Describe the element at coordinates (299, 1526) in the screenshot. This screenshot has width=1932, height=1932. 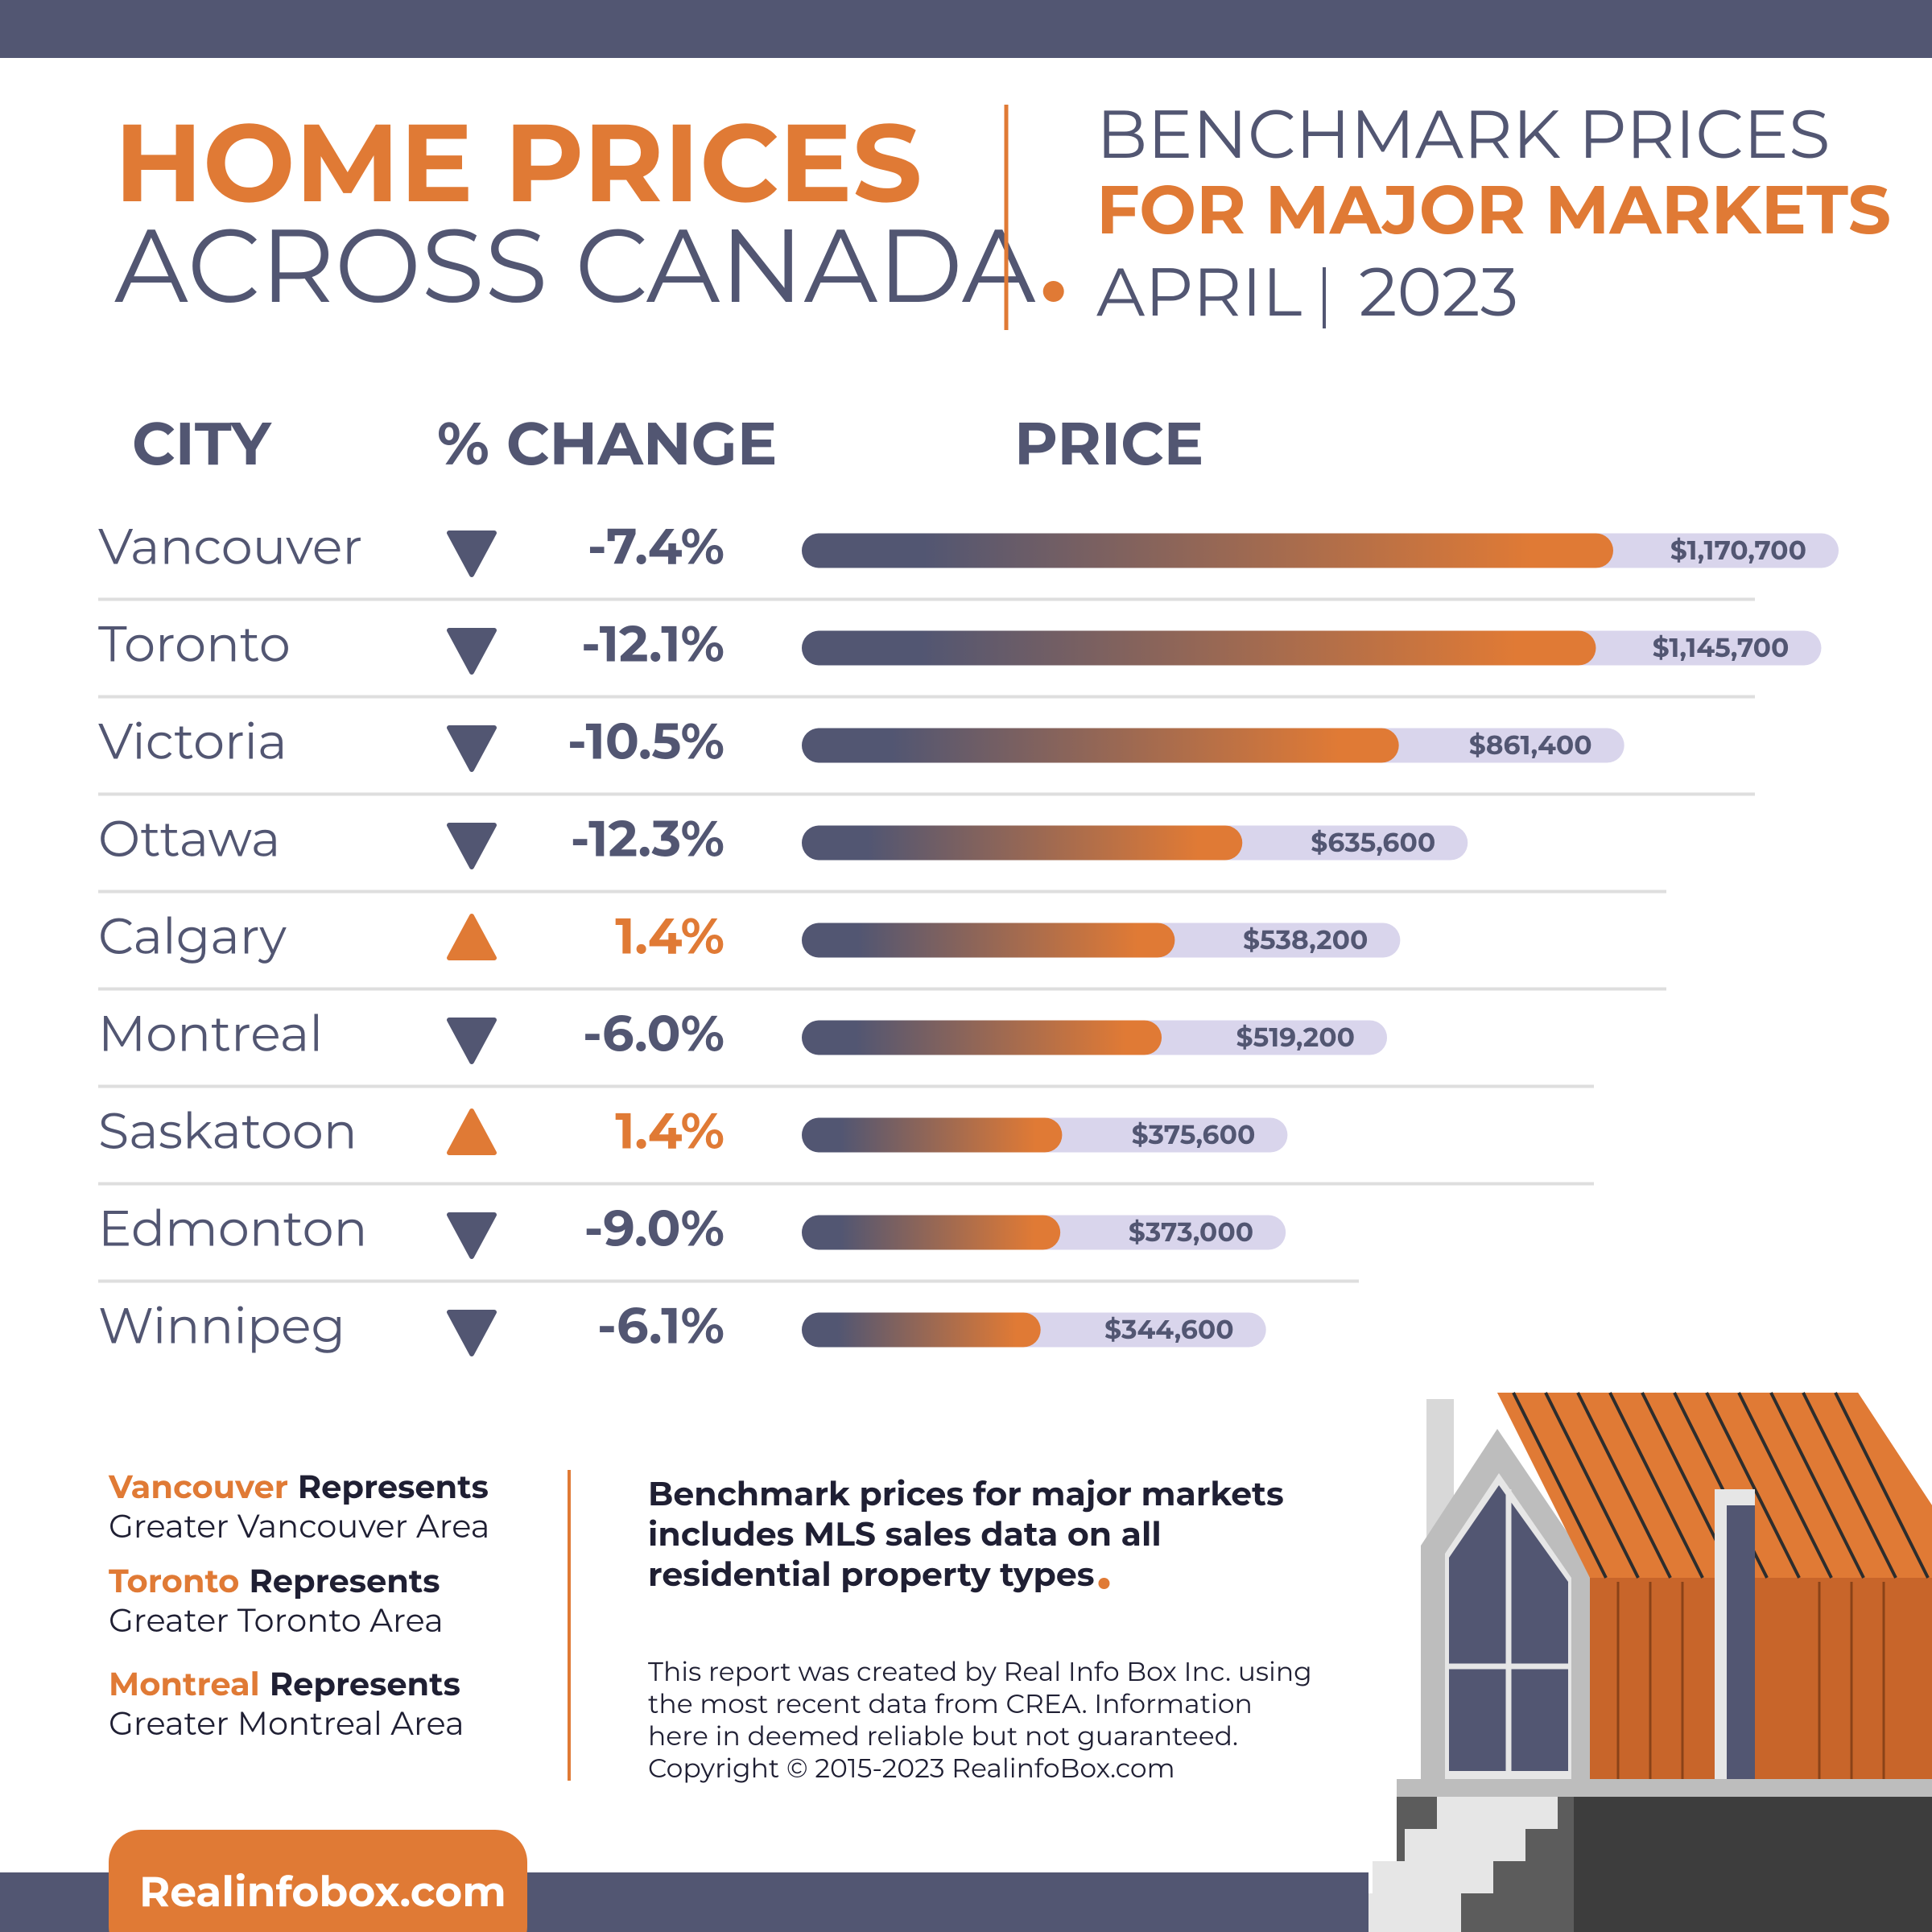
I see `note-area: Greater Vancouver Area` at that location.